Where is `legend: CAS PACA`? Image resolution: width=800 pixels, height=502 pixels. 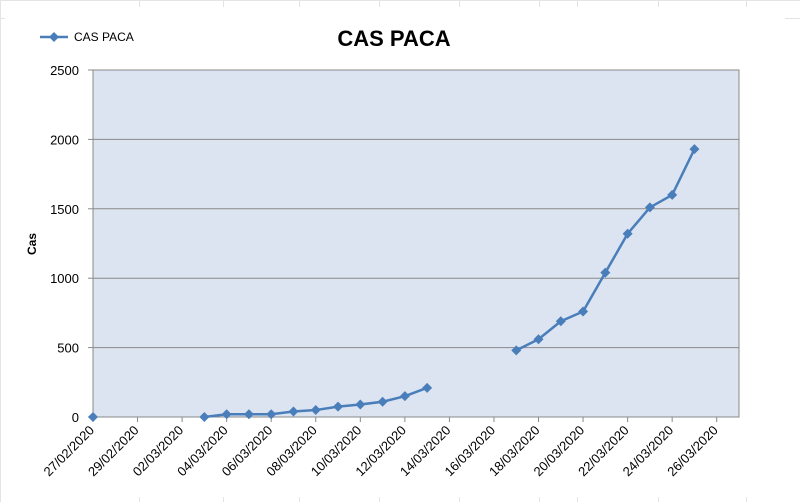
legend: CAS PACA is located at coordinates (87, 37).